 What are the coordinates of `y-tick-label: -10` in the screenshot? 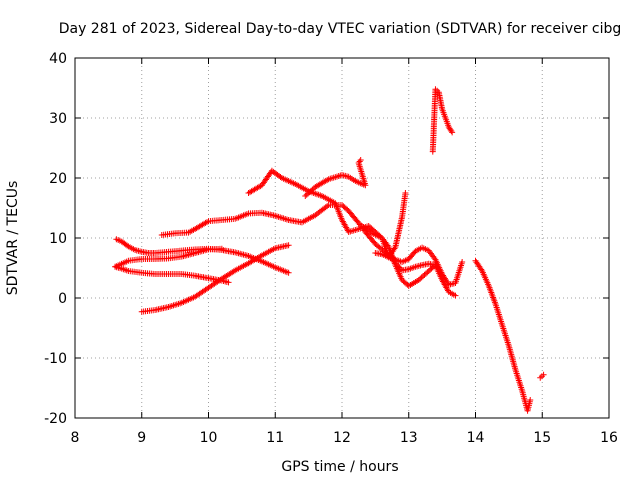 It's located at (55, 359).